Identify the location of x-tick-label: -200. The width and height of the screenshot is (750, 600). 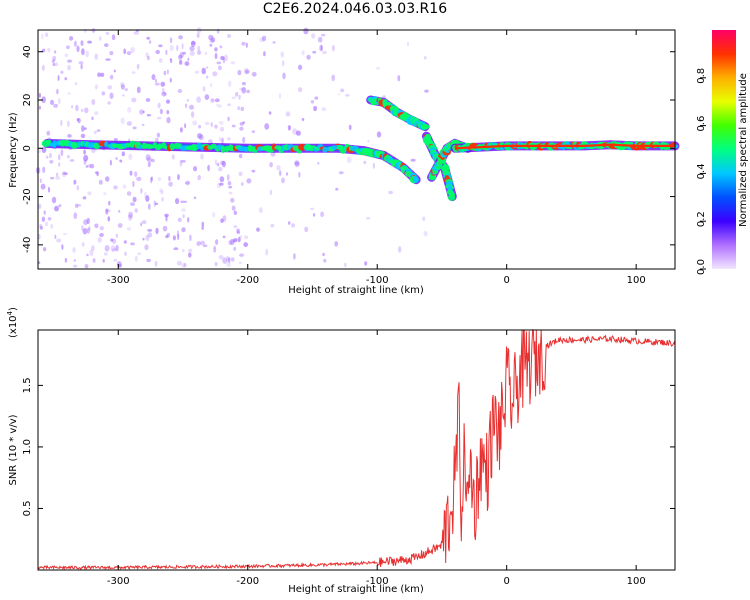
(247, 581).